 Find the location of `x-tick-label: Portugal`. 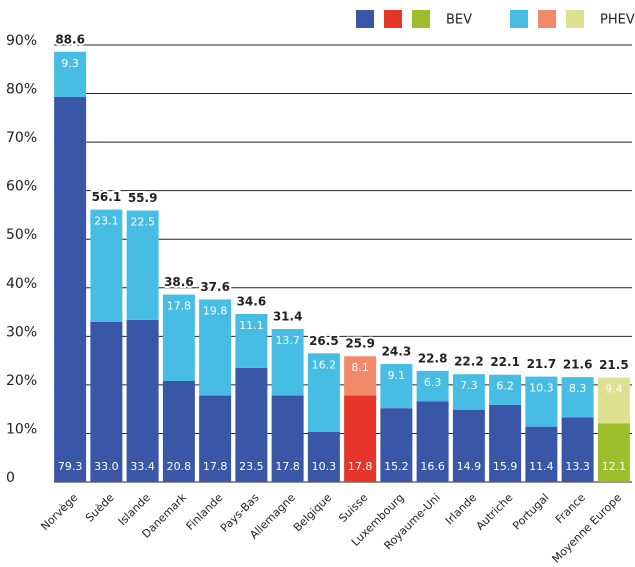

x-tick-label: Portugal is located at coordinates (530, 511).